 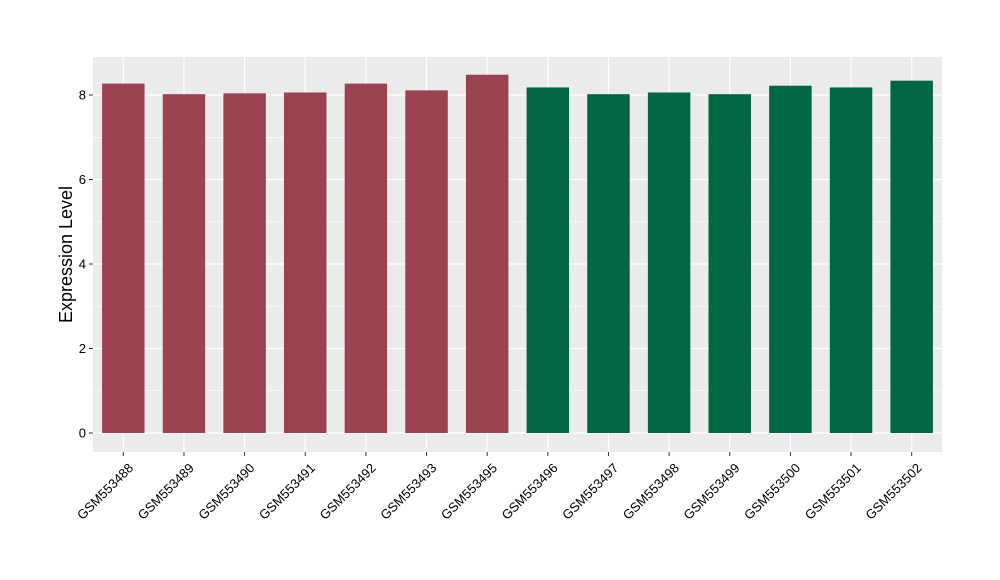 I want to click on bar-GSM553490, so click(x=244, y=263).